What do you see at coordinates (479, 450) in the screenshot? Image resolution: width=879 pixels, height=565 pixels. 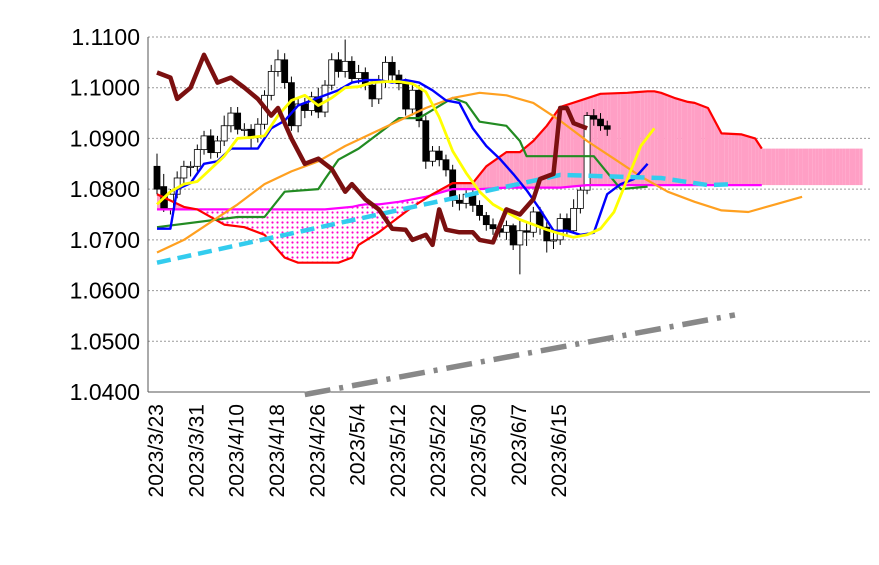 I see `x-tick-label: 2023/5/30` at bounding box center [479, 450].